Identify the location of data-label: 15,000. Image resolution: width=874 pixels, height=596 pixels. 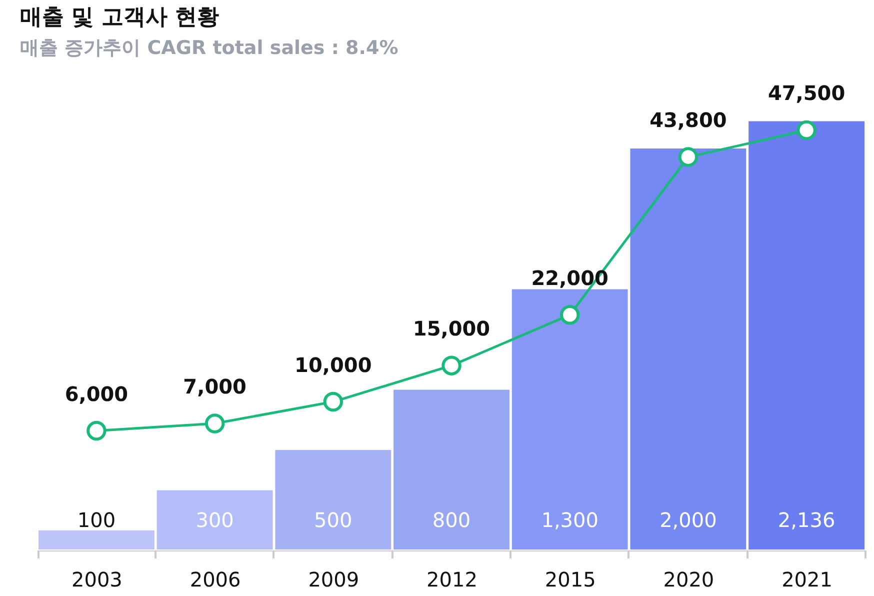
(451, 328).